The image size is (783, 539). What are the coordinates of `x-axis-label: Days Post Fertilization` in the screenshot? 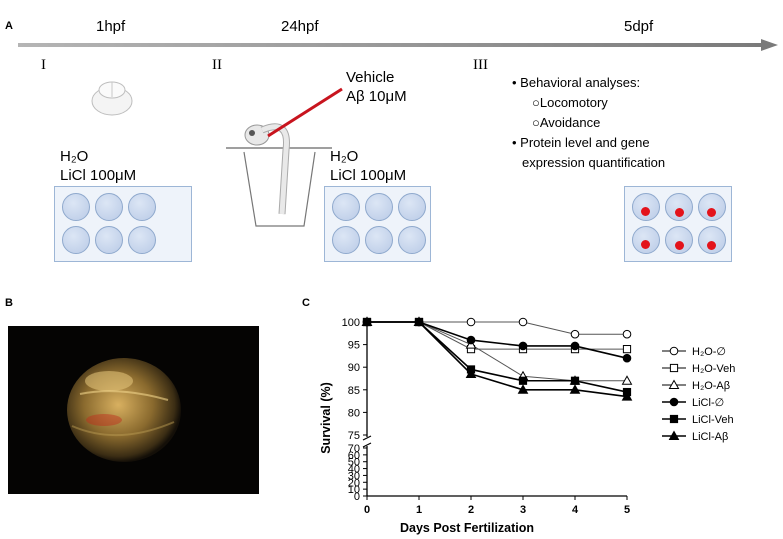 It's located at (467, 528).